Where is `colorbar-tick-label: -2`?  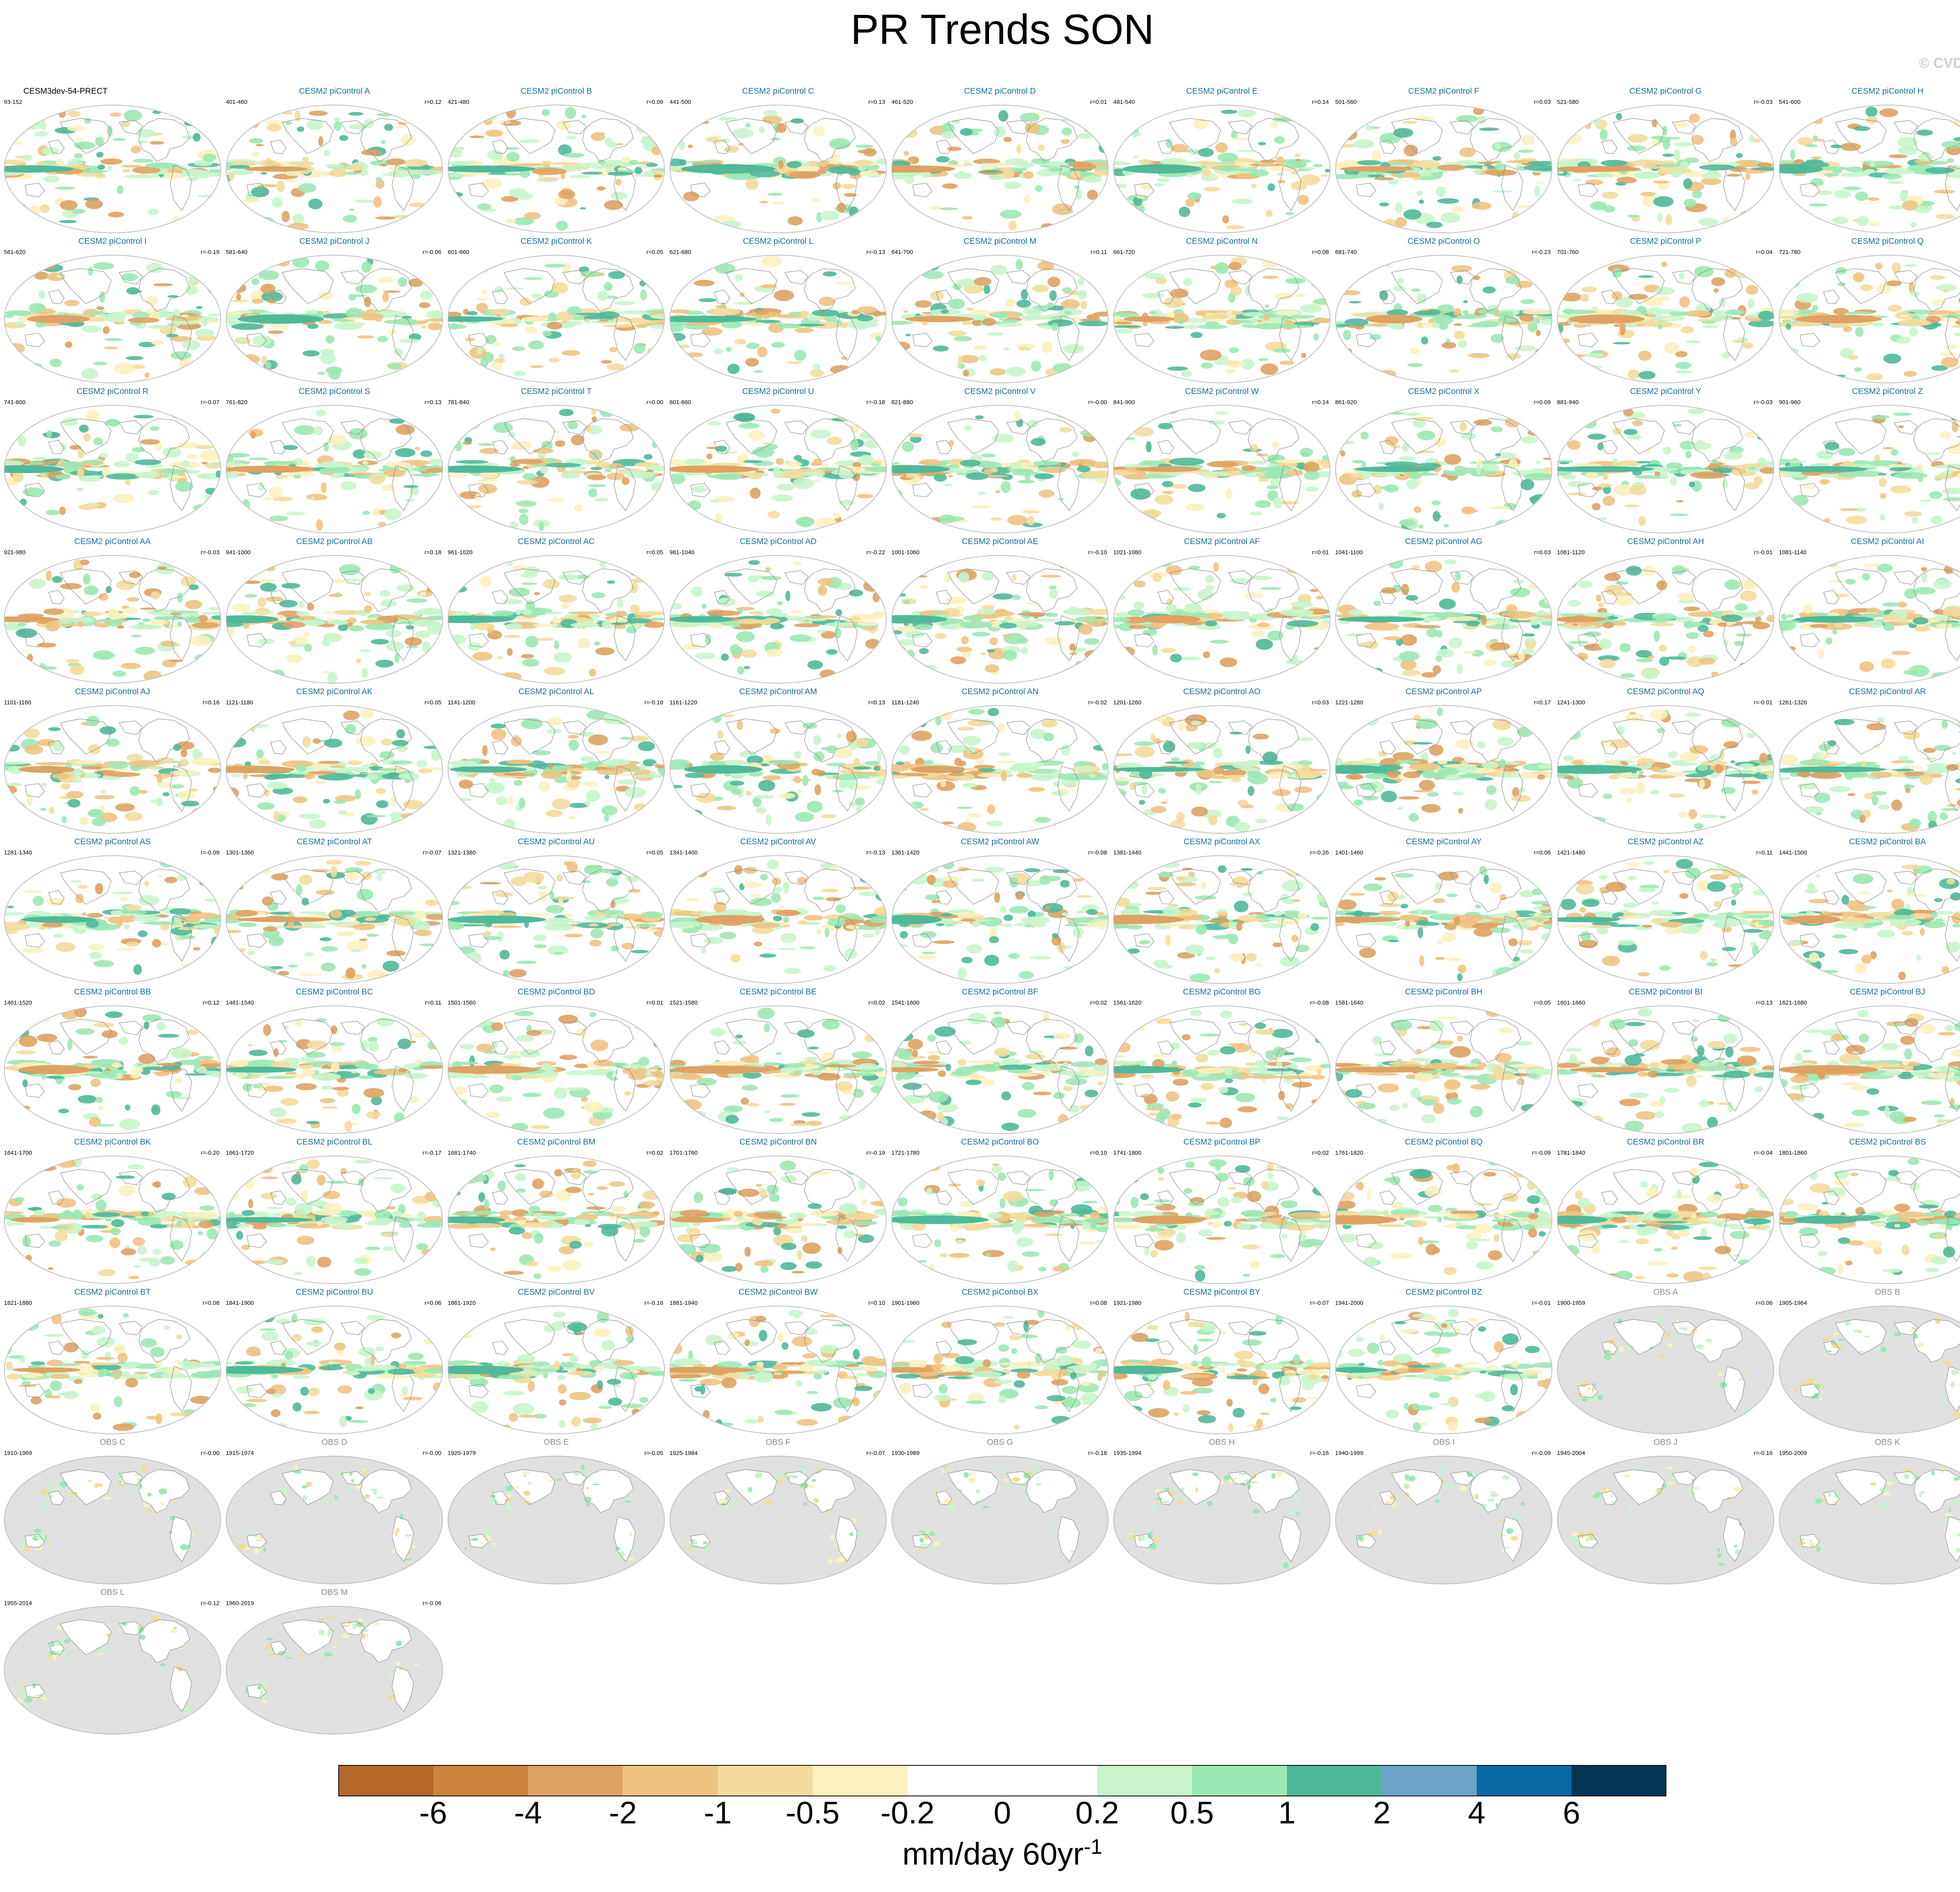
colorbar-tick-label: -2 is located at coordinates (623, 1812).